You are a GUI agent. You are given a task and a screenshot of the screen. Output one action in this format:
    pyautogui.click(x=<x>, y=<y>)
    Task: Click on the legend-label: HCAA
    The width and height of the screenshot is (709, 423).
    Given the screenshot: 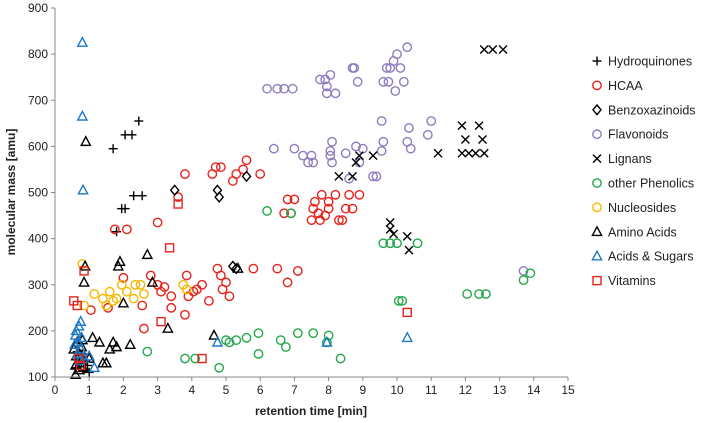 What is the action you would take?
    pyautogui.click(x=625, y=86)
    